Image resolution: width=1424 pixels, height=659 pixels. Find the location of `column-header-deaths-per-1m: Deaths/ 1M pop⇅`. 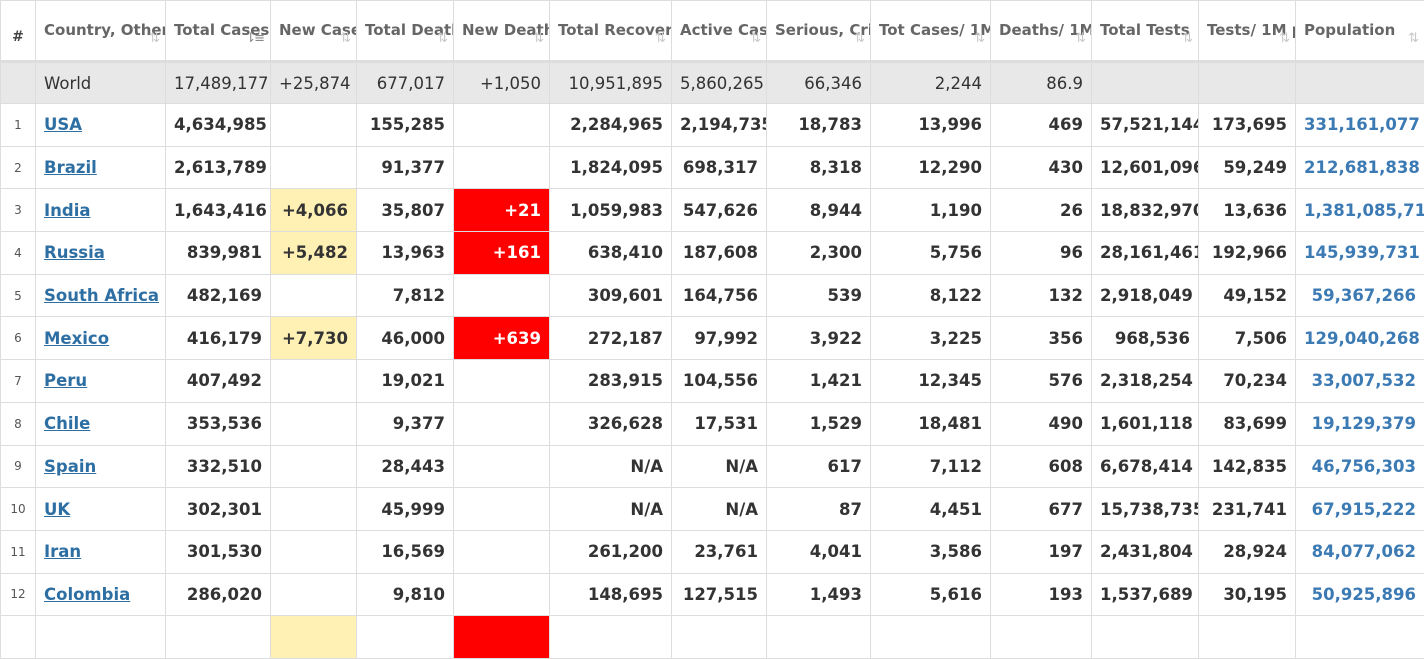

column-header-deaths-per-1m: Deaths/ 1M pop⇅ is located at coordinates (1041, 31).